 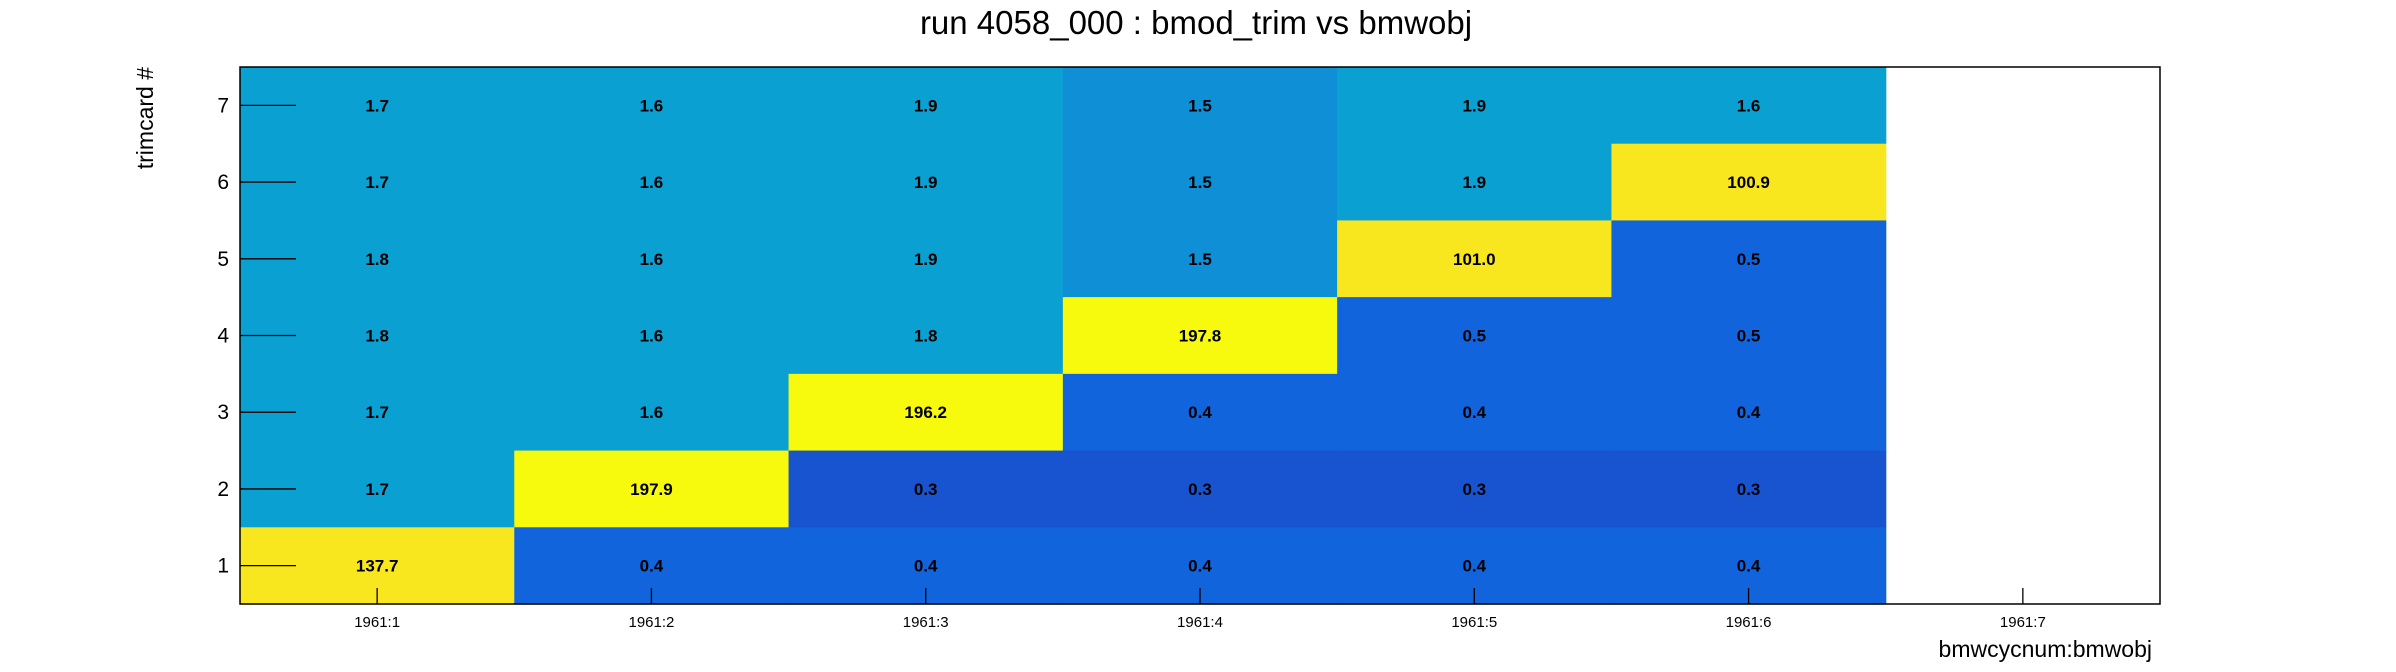 I want to click on x-tick-label: 1961:4, so click(x=1200, y=622).